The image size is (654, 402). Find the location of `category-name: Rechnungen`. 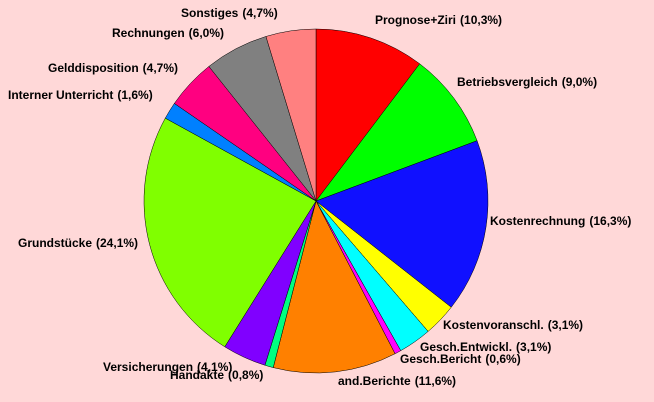

category-name: Rechnungen is located at coordinates (148, 33).